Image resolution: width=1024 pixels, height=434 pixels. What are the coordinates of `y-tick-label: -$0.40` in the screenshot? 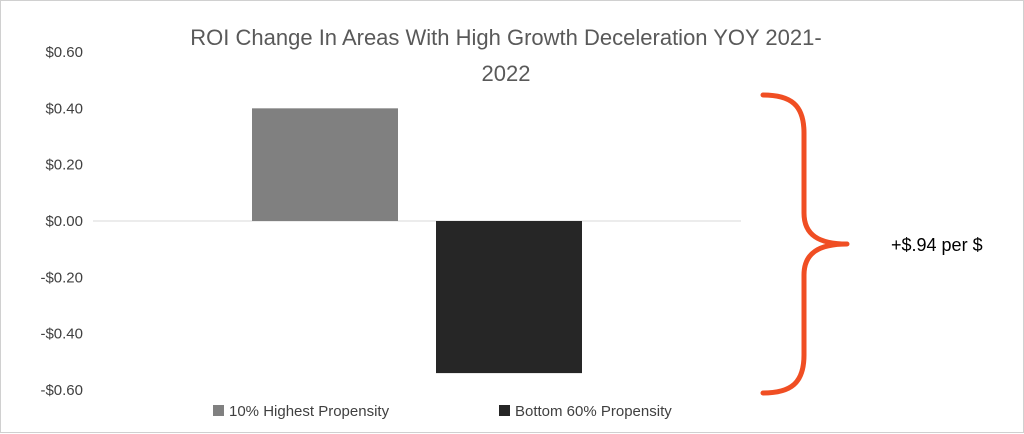 It's located at (61, 334).